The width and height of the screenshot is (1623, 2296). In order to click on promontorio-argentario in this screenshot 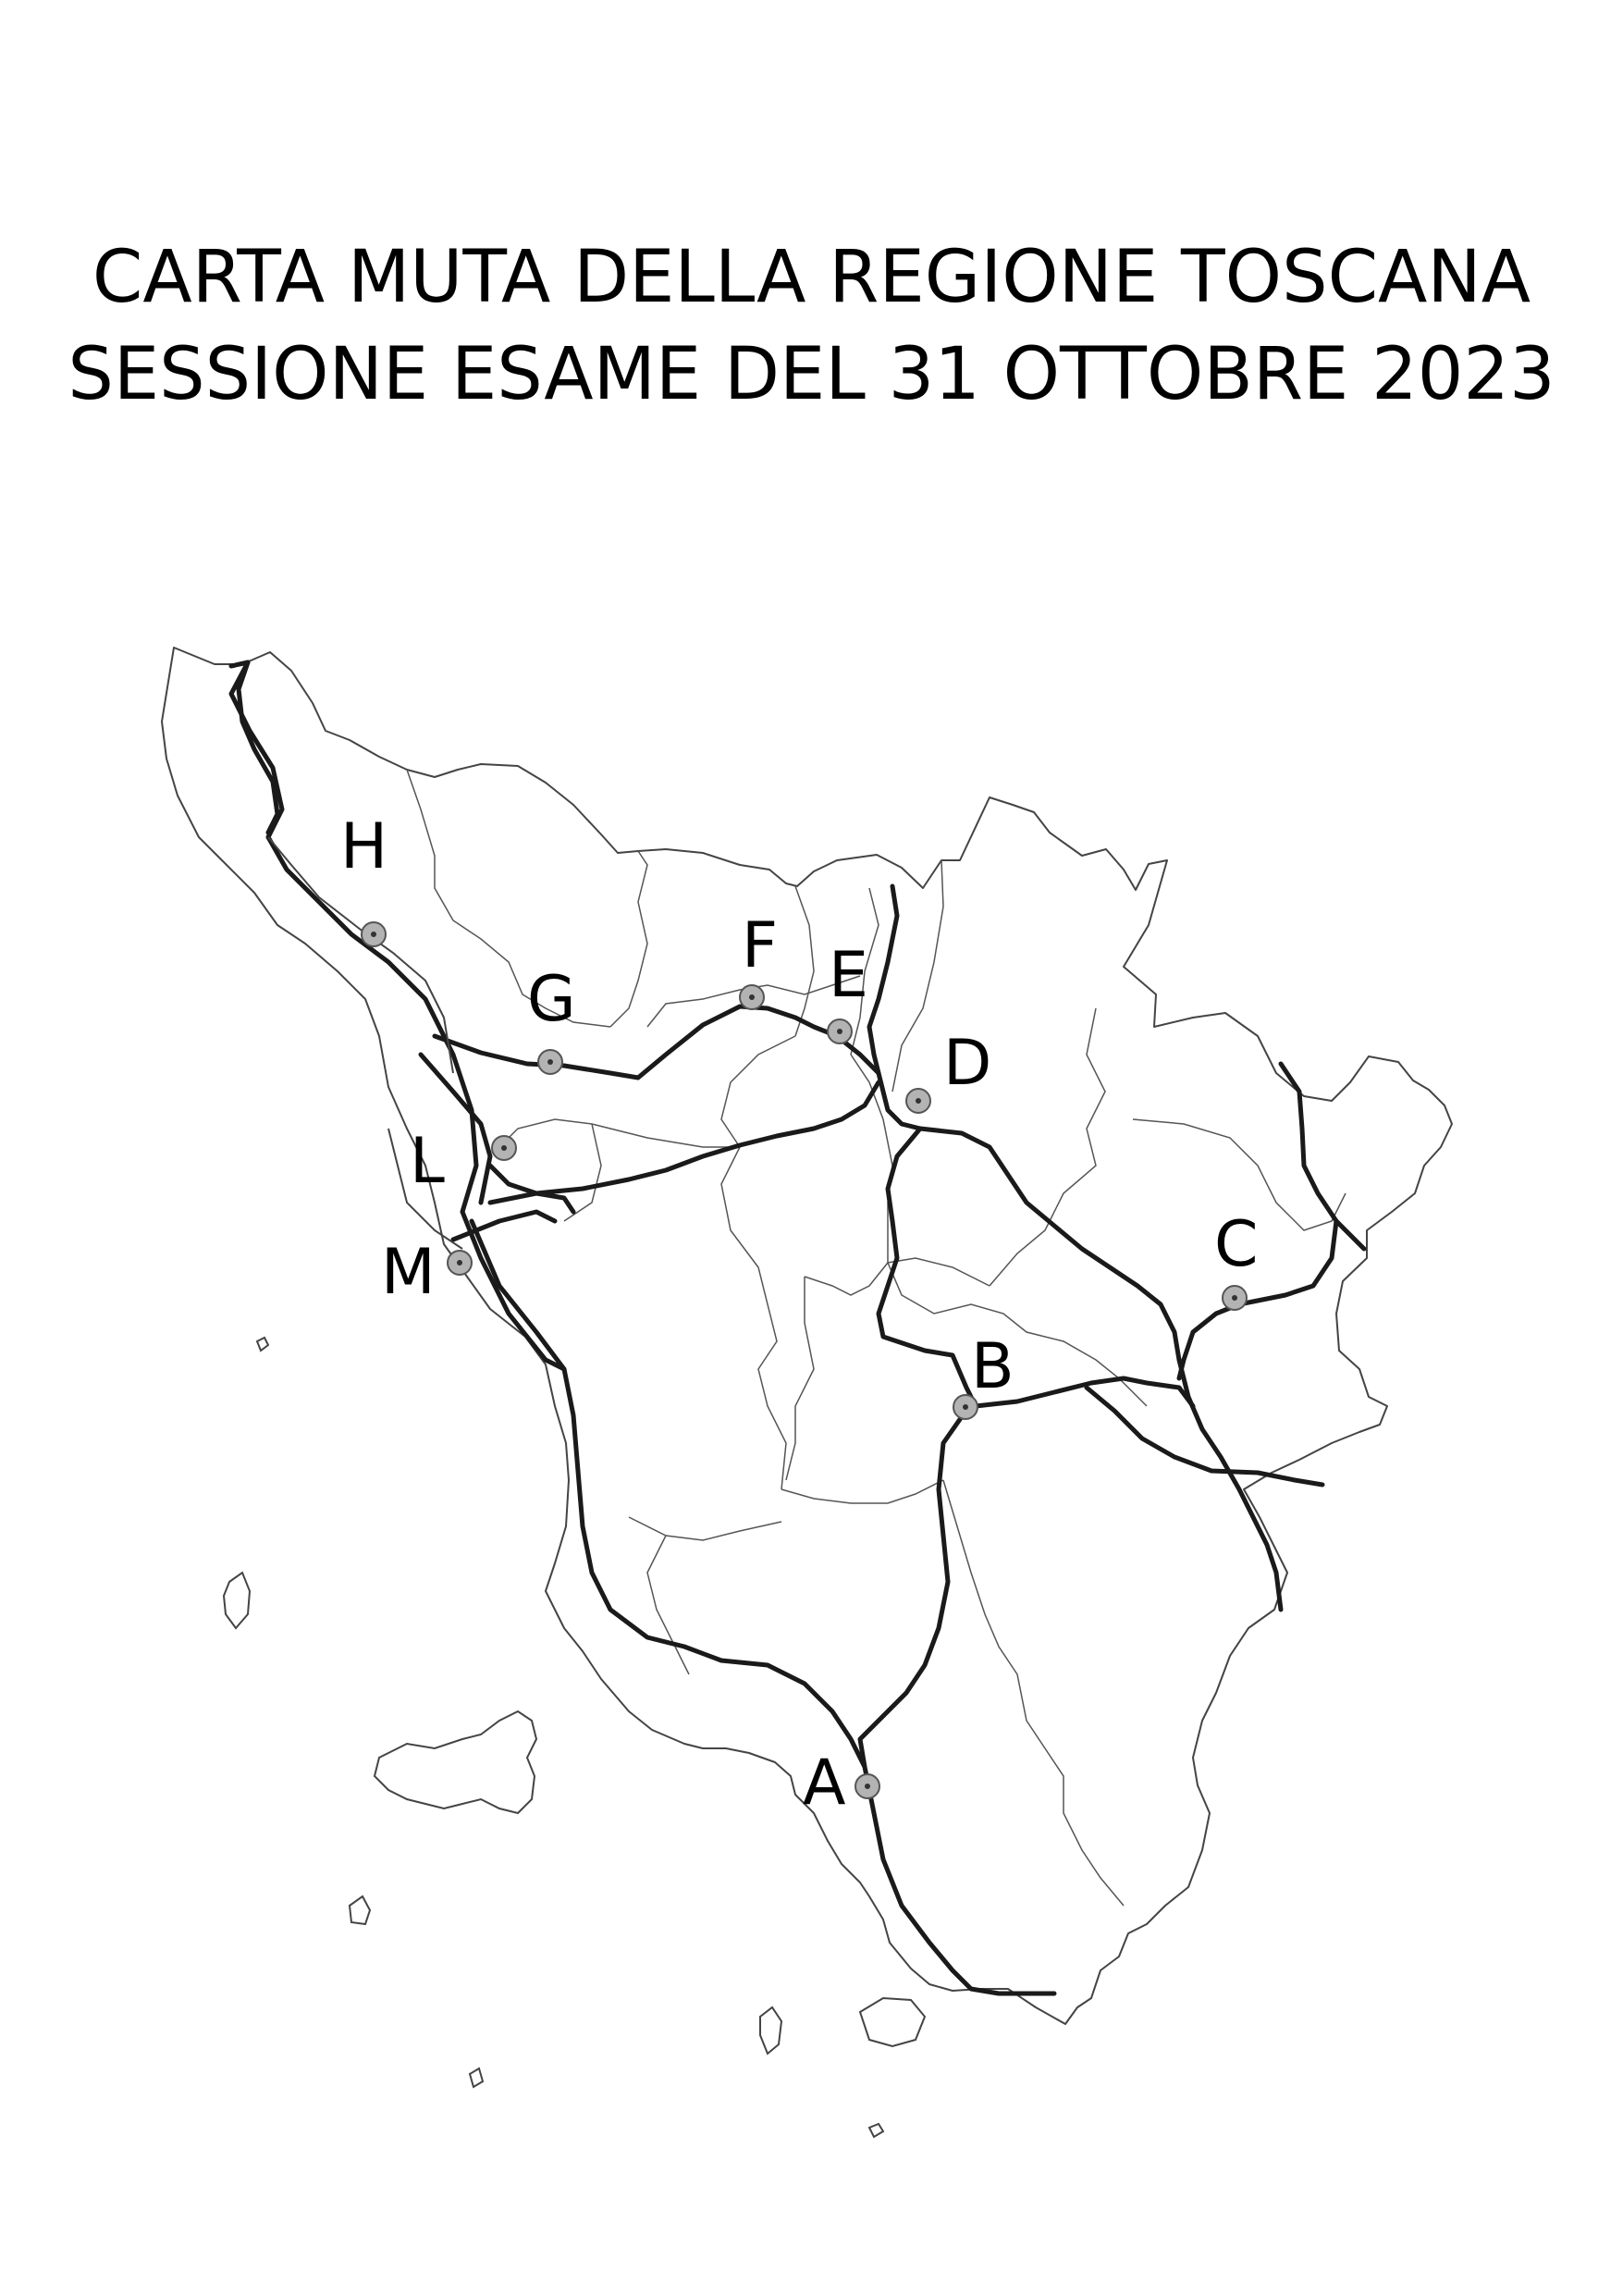, I will do `click(892, 2022)`.